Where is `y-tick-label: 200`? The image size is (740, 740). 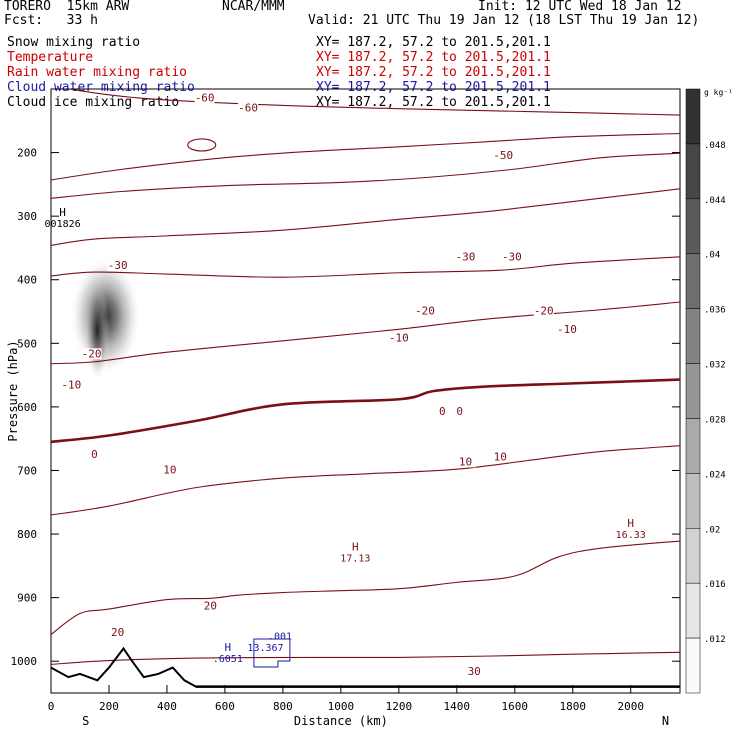
y-tick-label: 200 is located at coordinates (27, 153).